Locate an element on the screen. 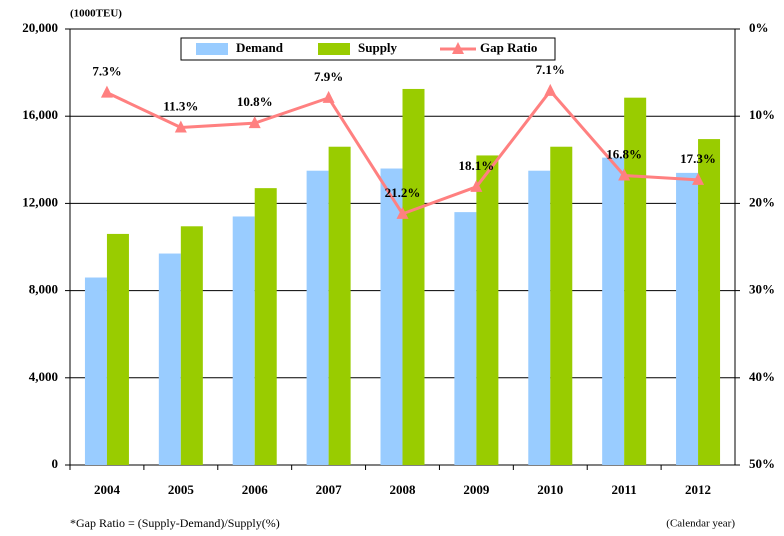 This screenshot has width=784, height=536. y2-tick-label: 30% is located at coordinates (762, 289).